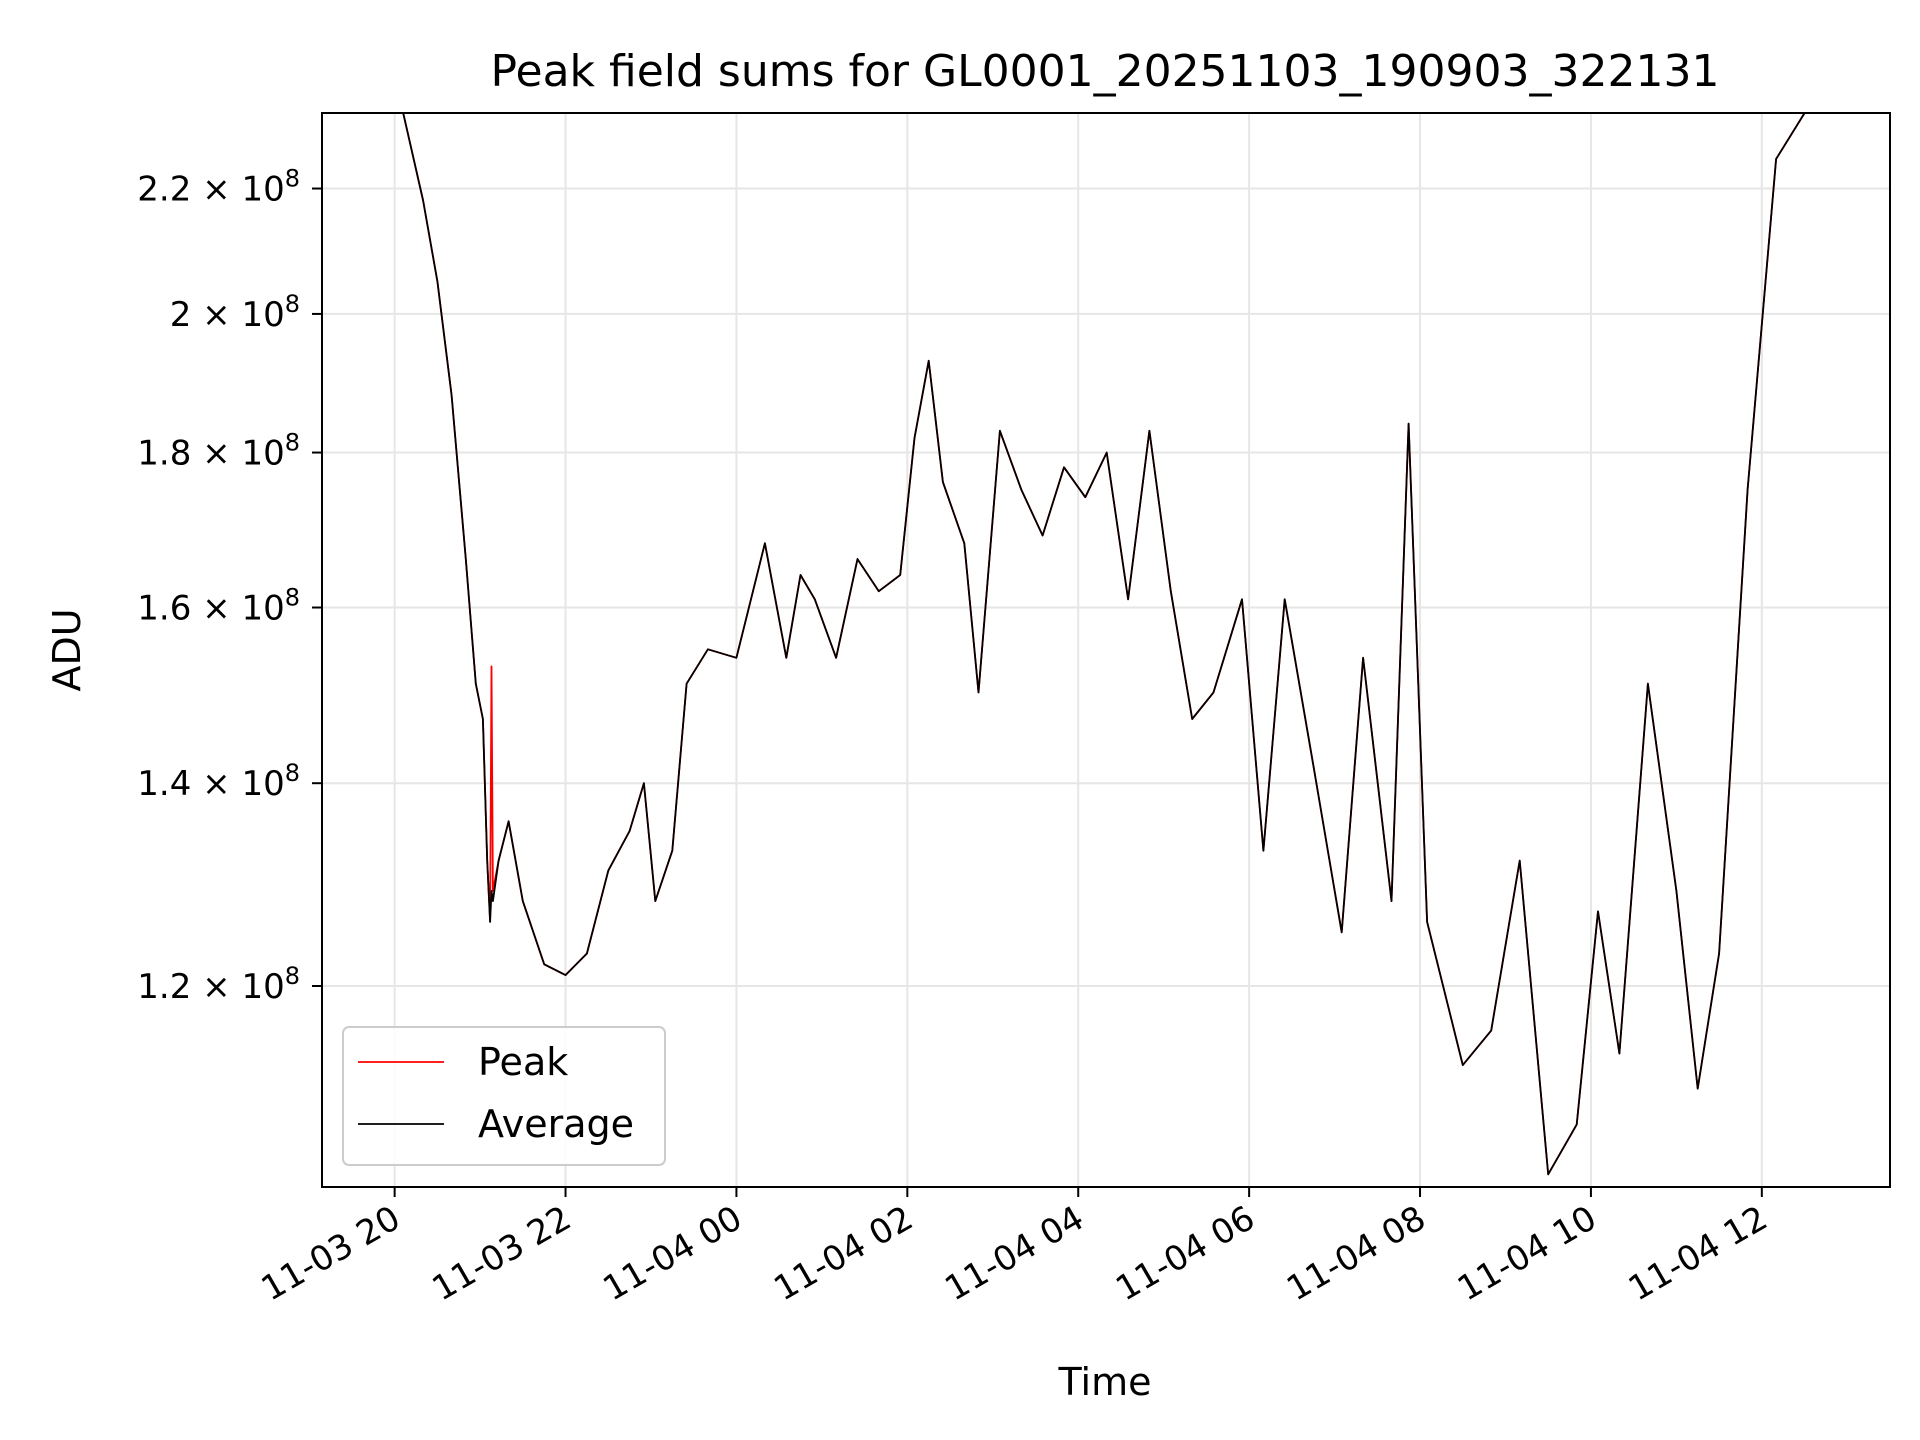 The width and height of the screenshot is (1920, 1440). What do you see at coordinates (218, 606) in the screenshot?
I see `y-tick-label: 1.6 × 108` at bounding box center [218, 606].